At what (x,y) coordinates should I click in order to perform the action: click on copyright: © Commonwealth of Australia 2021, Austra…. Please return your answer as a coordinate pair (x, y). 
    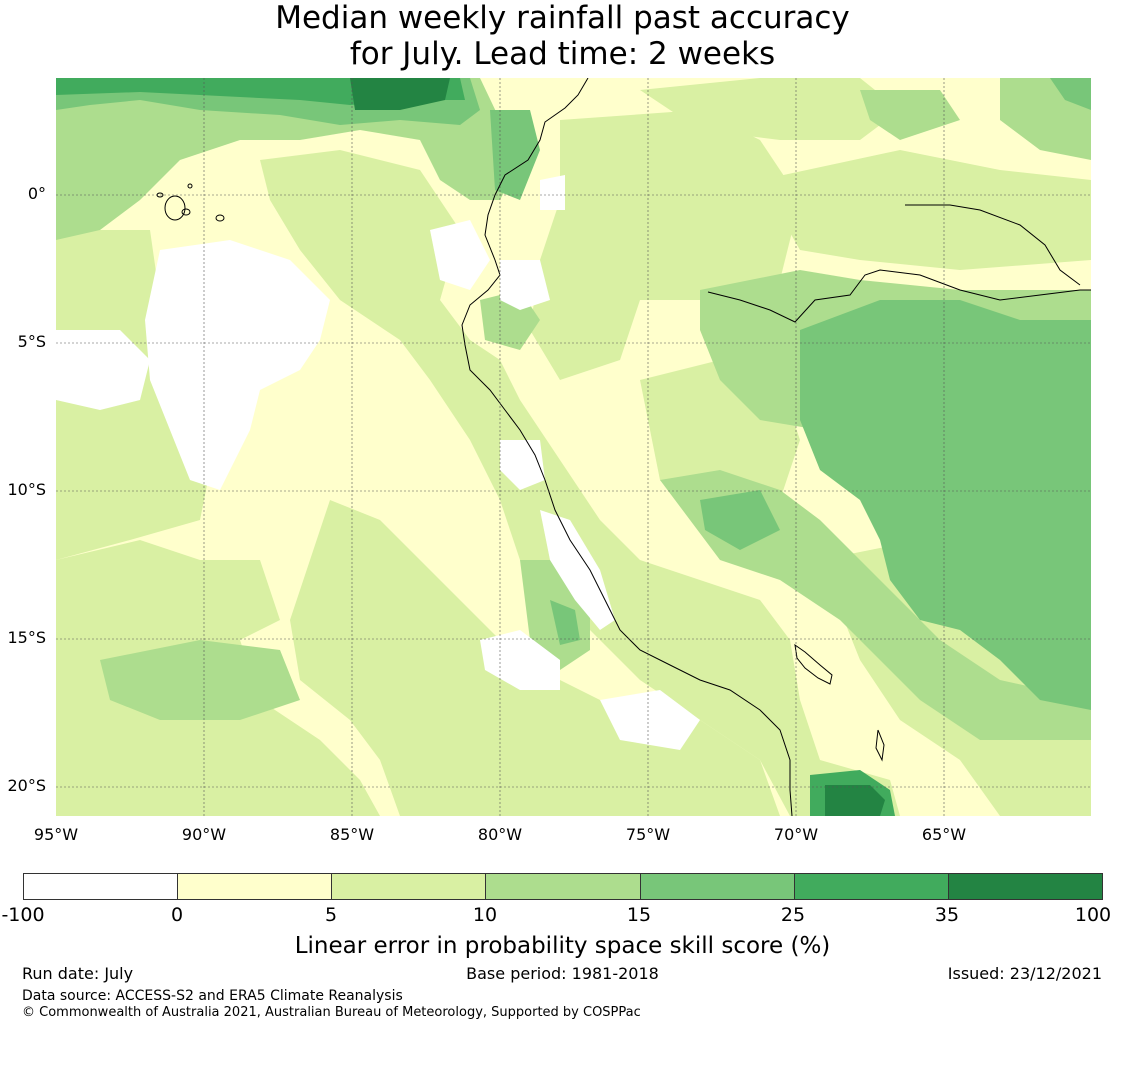
    Looking at the image, I should click on (331, 1012).